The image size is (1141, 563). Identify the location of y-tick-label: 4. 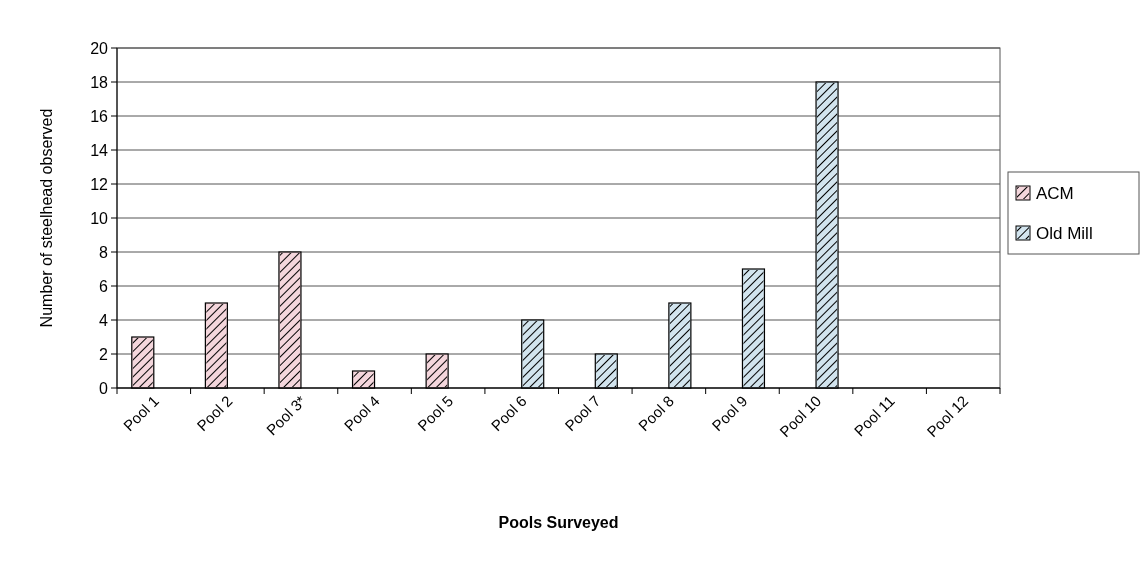
(104, 320).